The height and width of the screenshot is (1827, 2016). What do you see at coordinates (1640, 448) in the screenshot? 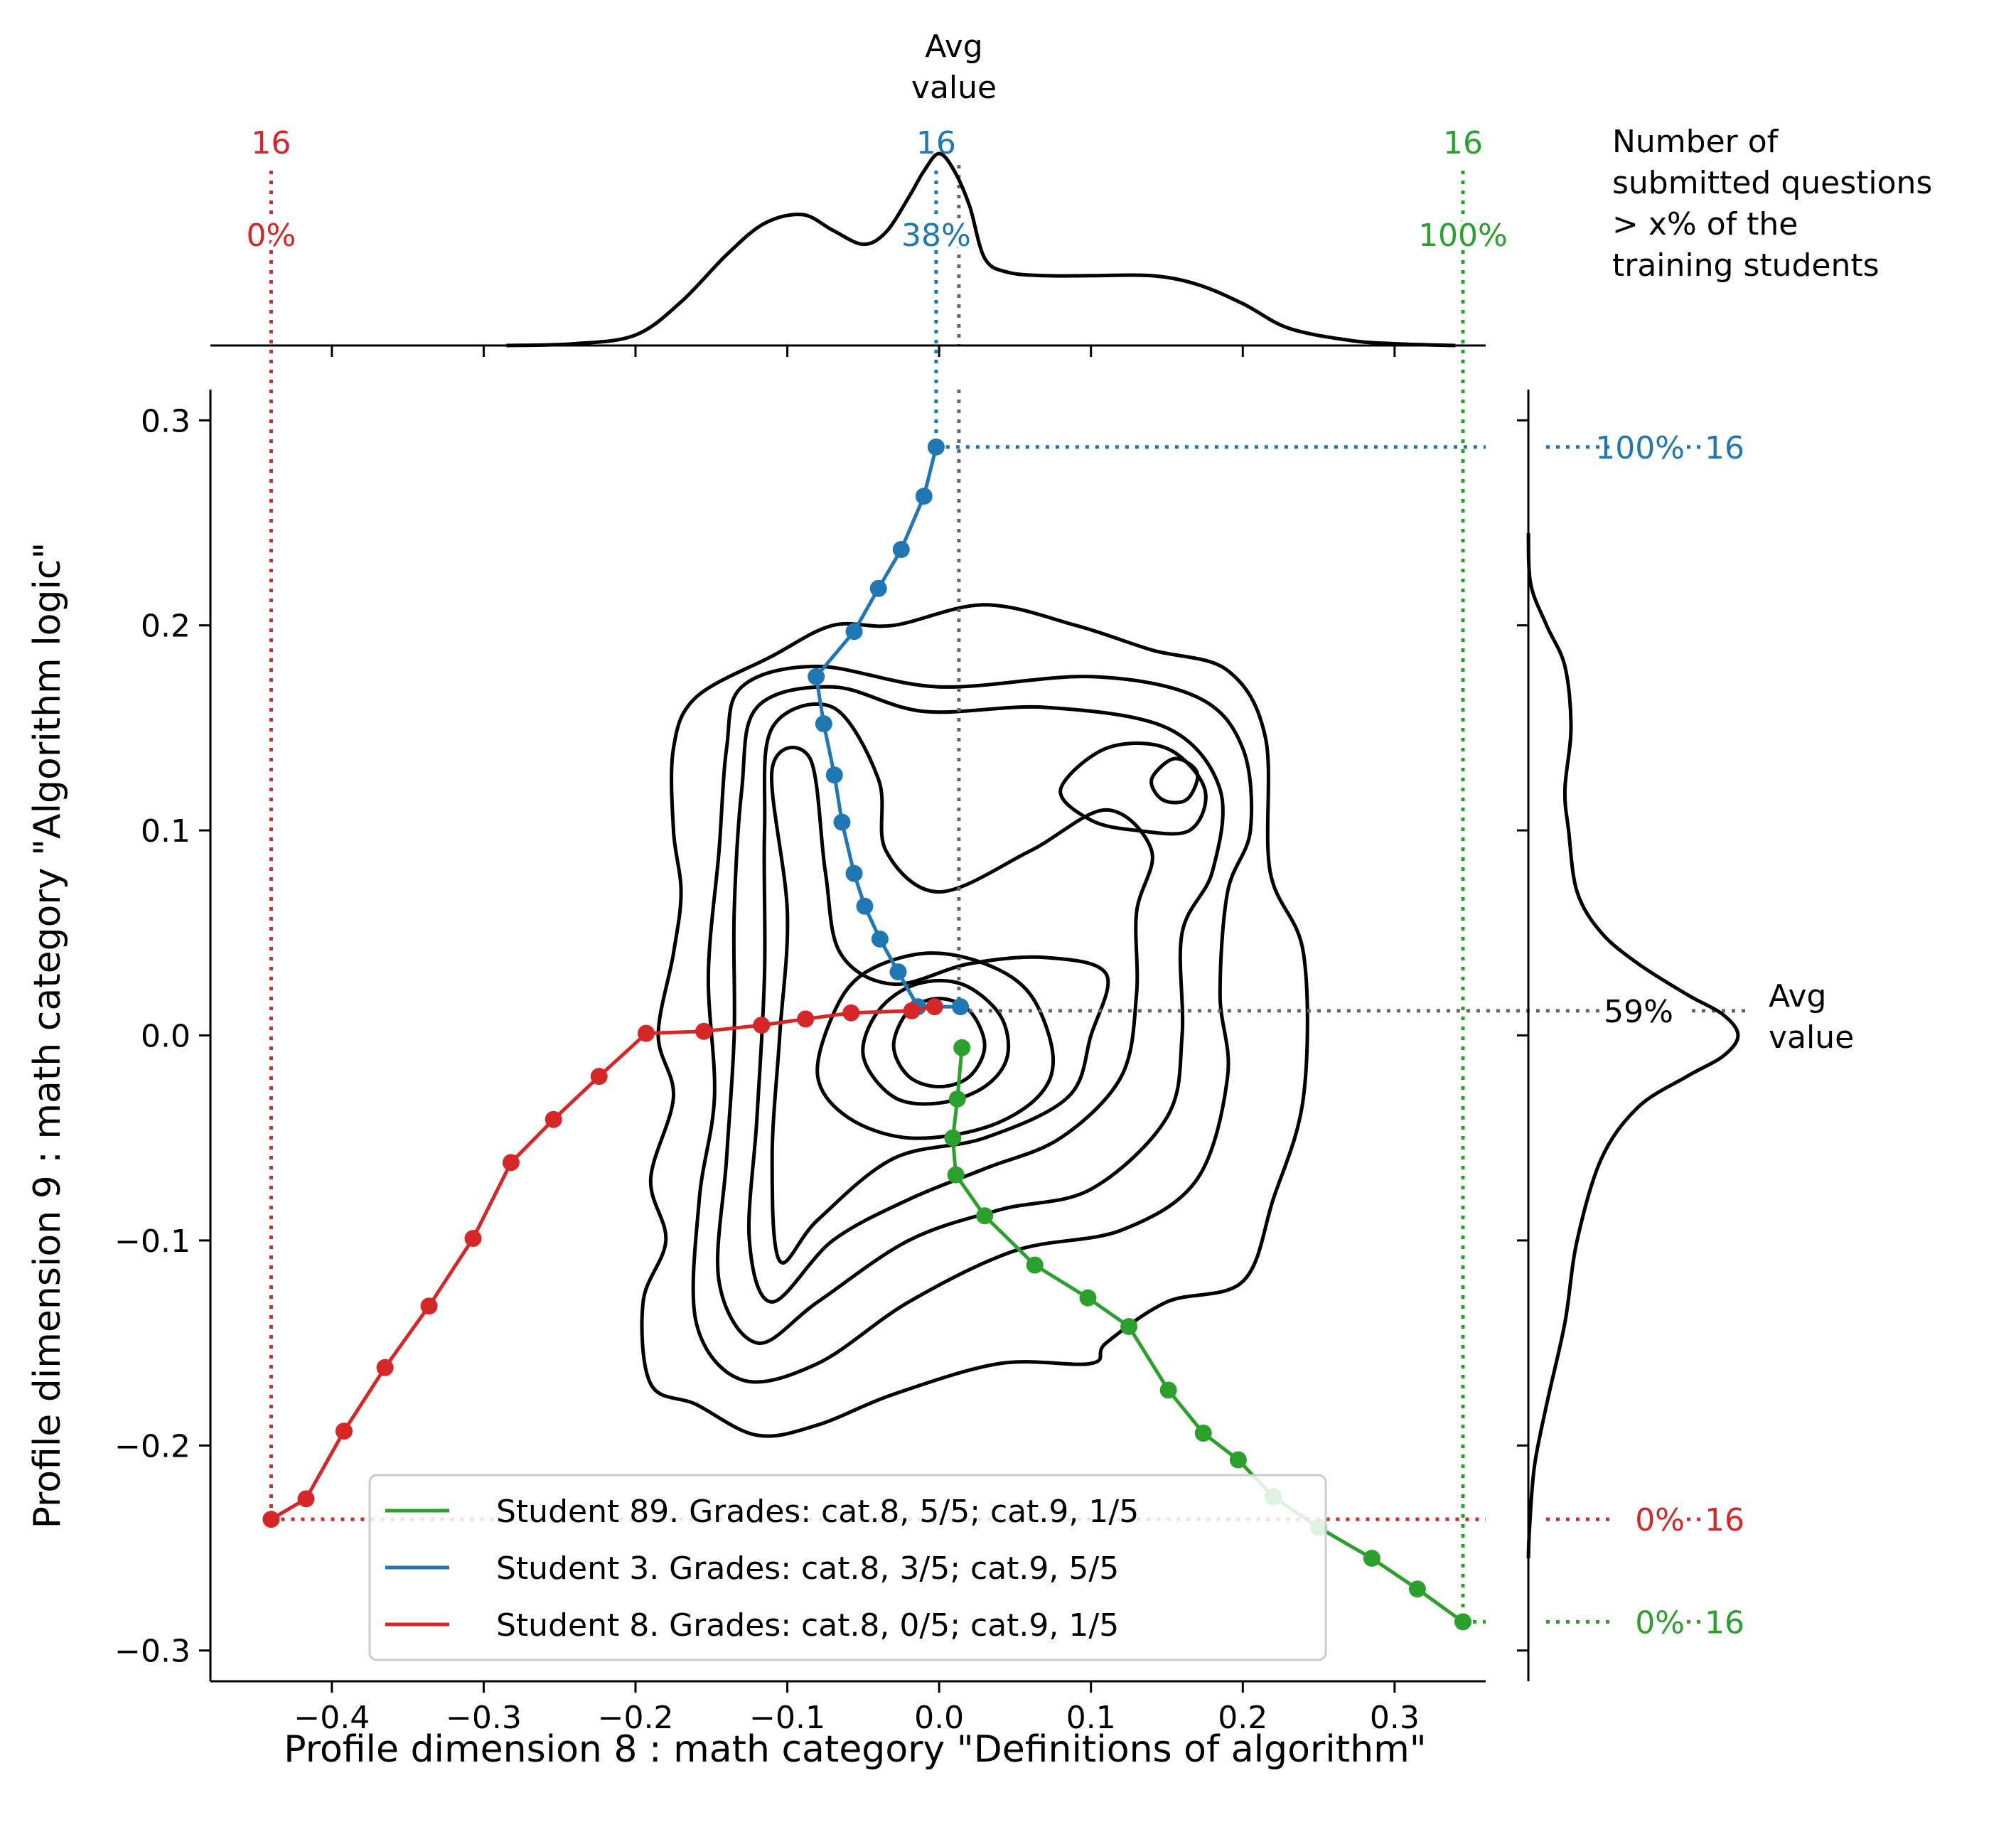
I see `series-blue-right-percent: 100%` at bounding box center [1640, 448].